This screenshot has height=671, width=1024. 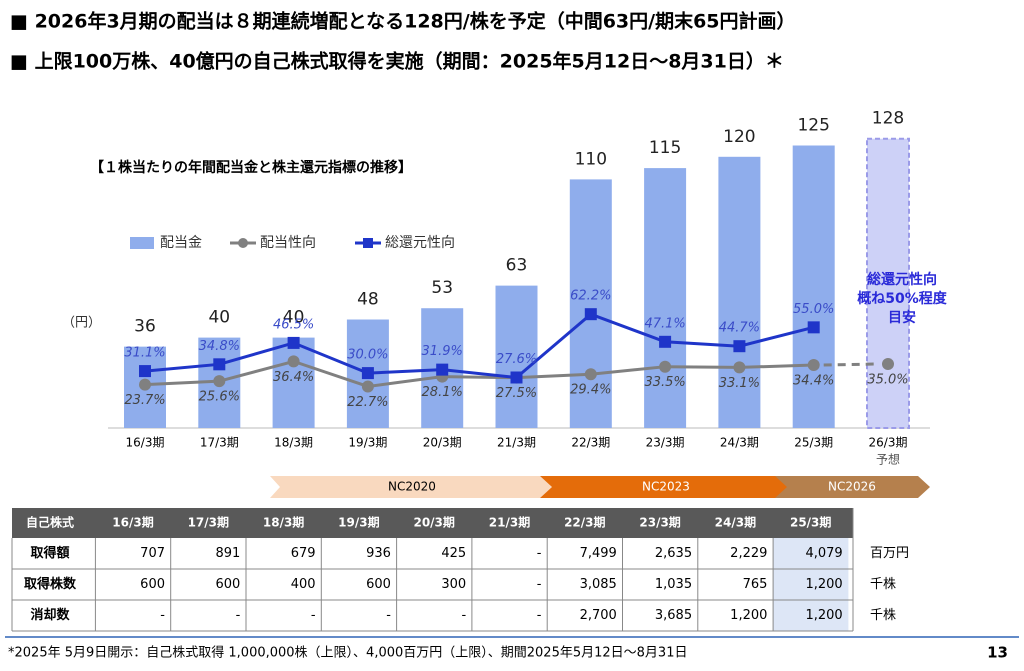 What do you see at coordinates (509, 522) in the screenshot?
I see `table-header-cell: 21/3期` at bounding box center [509, 522].